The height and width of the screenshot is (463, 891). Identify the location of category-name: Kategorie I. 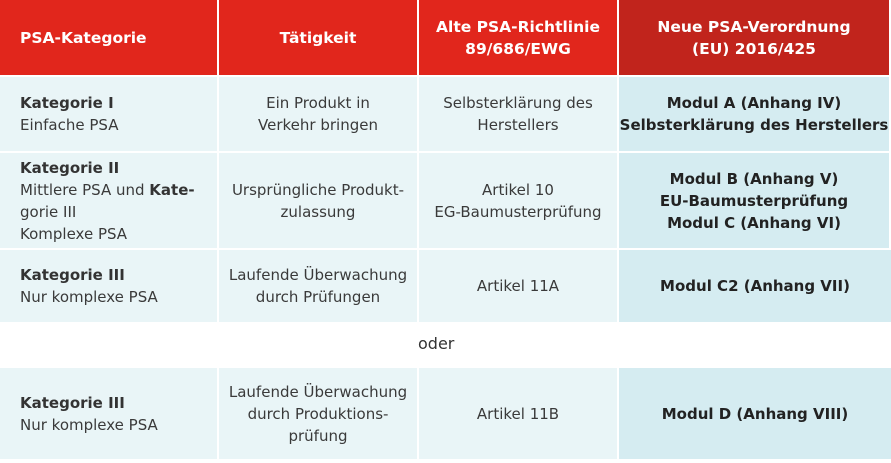
(67, 103).